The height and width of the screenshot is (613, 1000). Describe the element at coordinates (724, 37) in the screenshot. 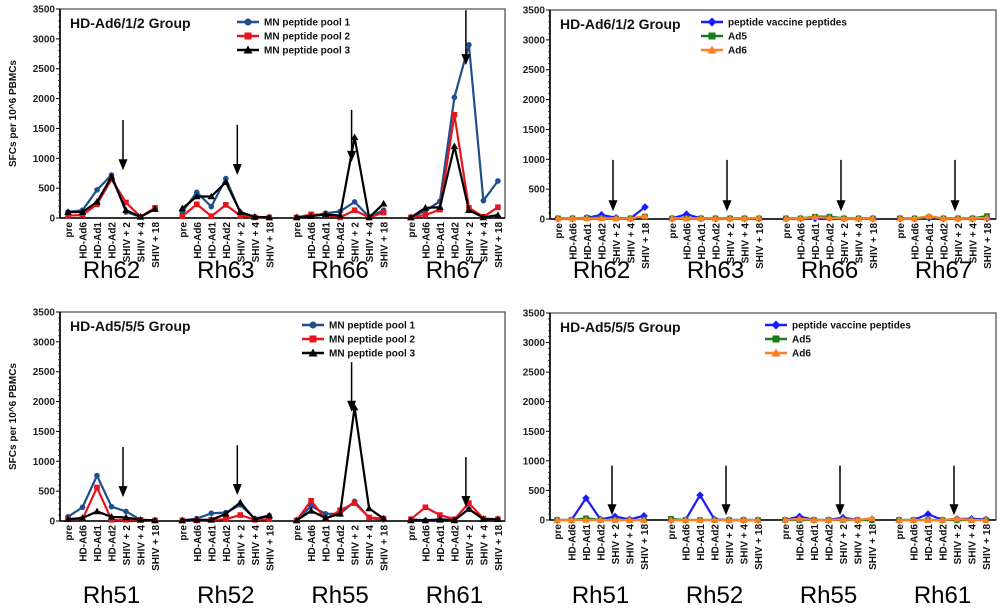

I see `legend-entry: Ad5` at that location.